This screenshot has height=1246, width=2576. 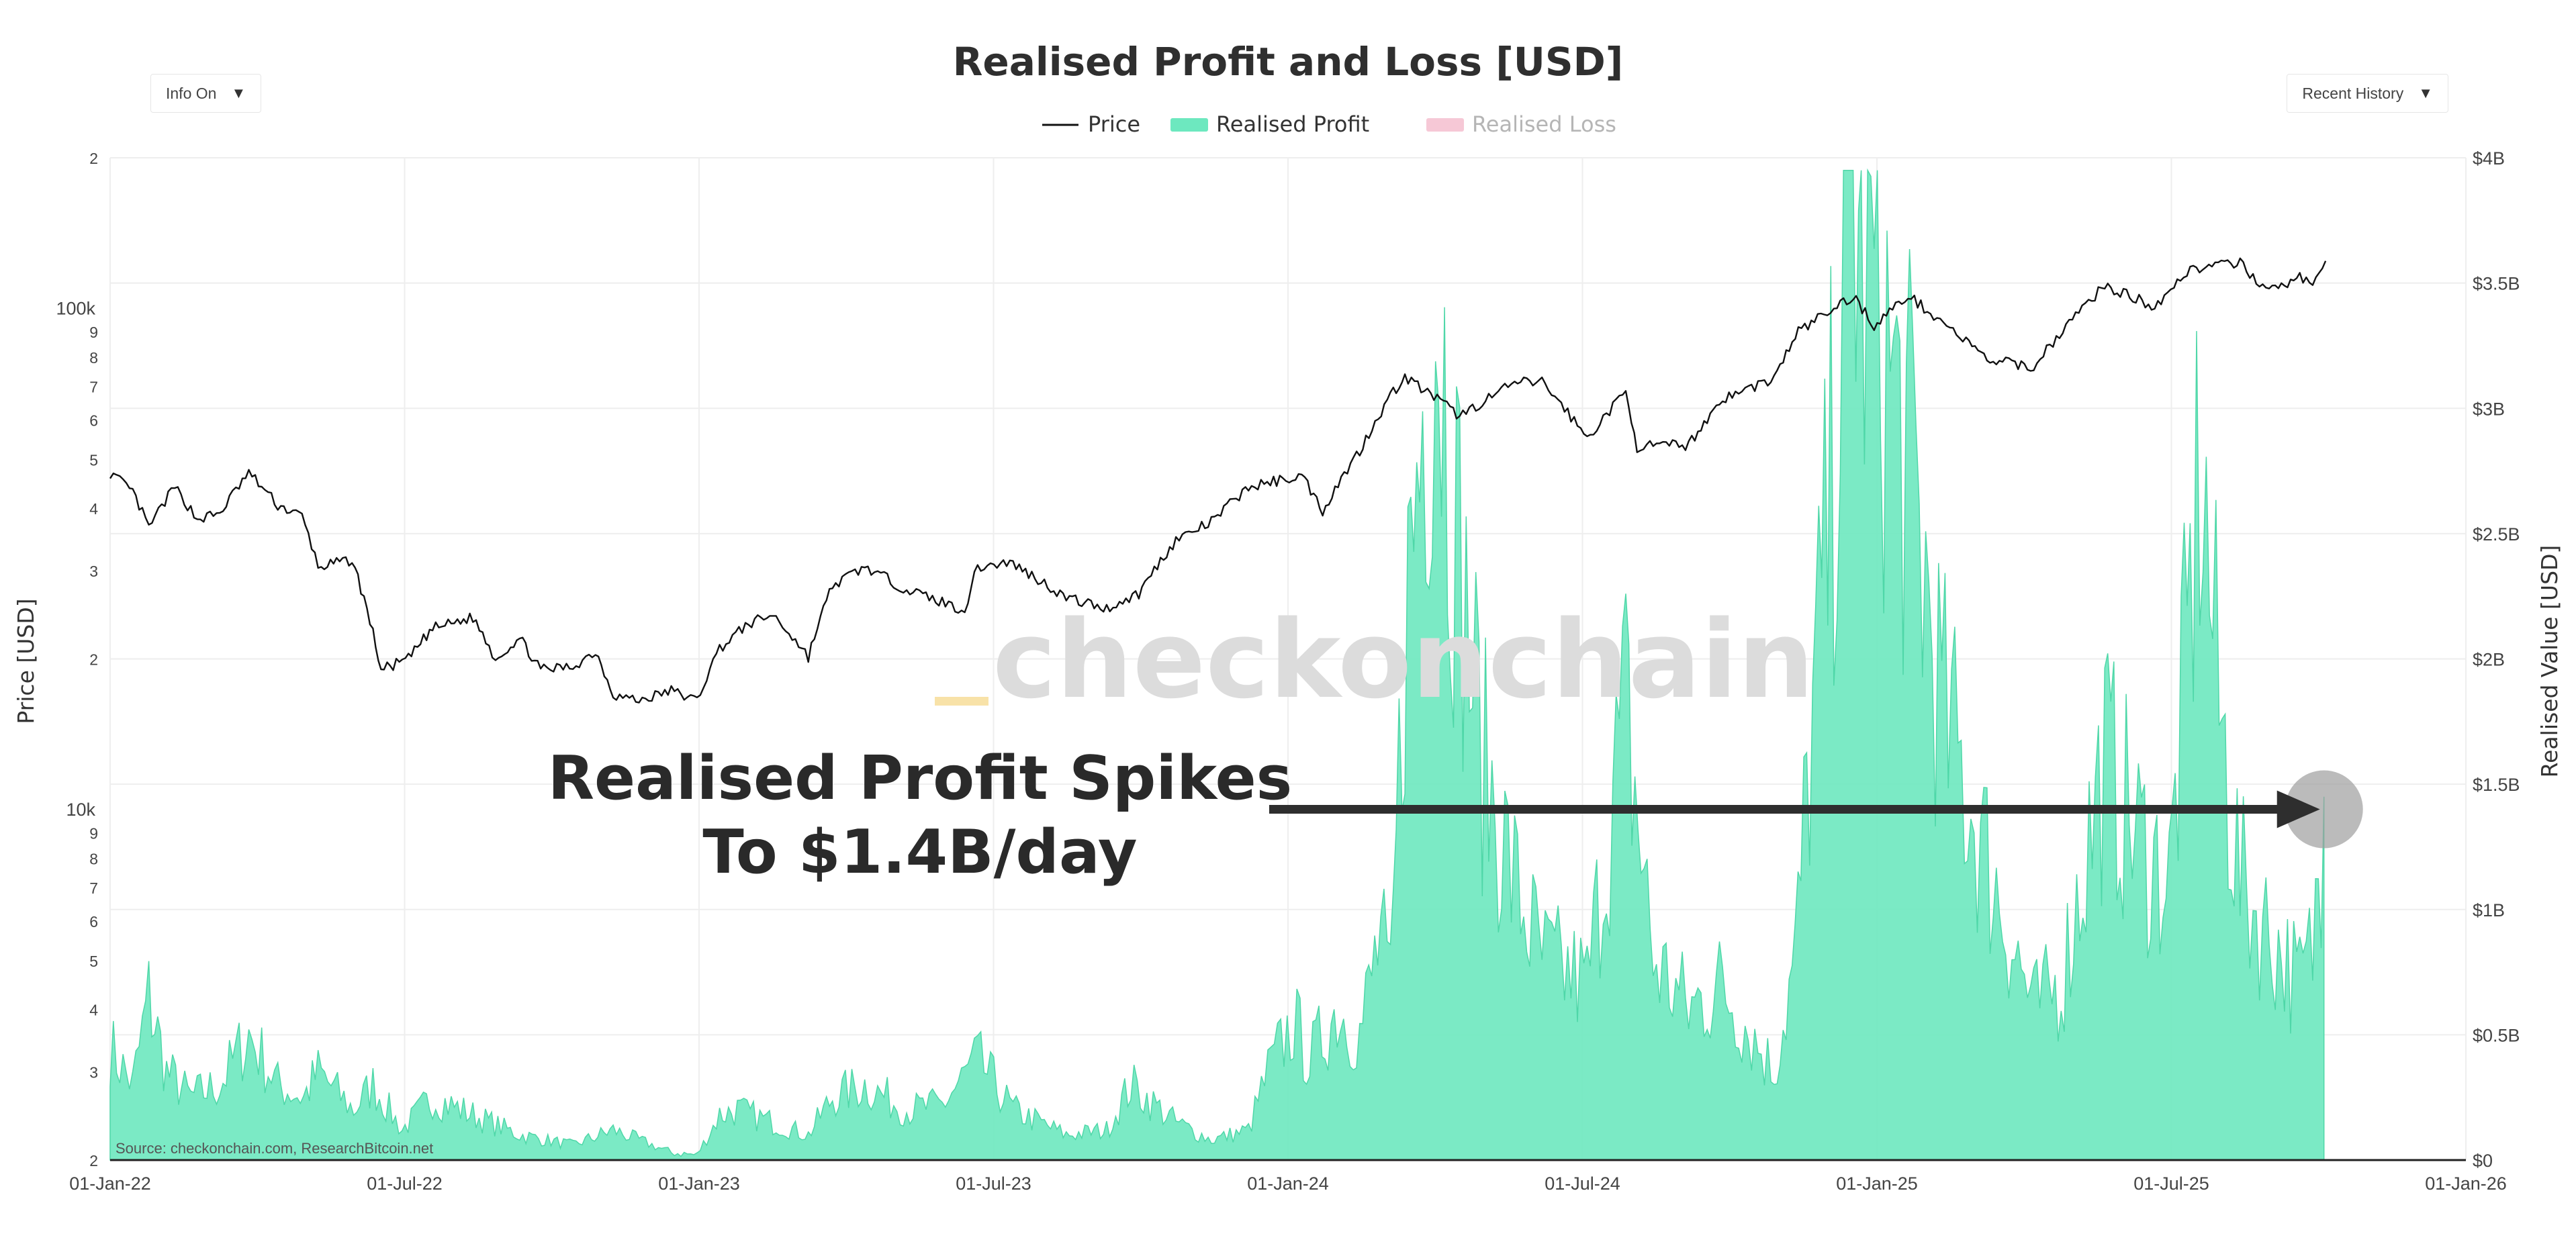 I want to click on annotation-line-1: Realised Profit Spikes, so click(x=920, y=778).